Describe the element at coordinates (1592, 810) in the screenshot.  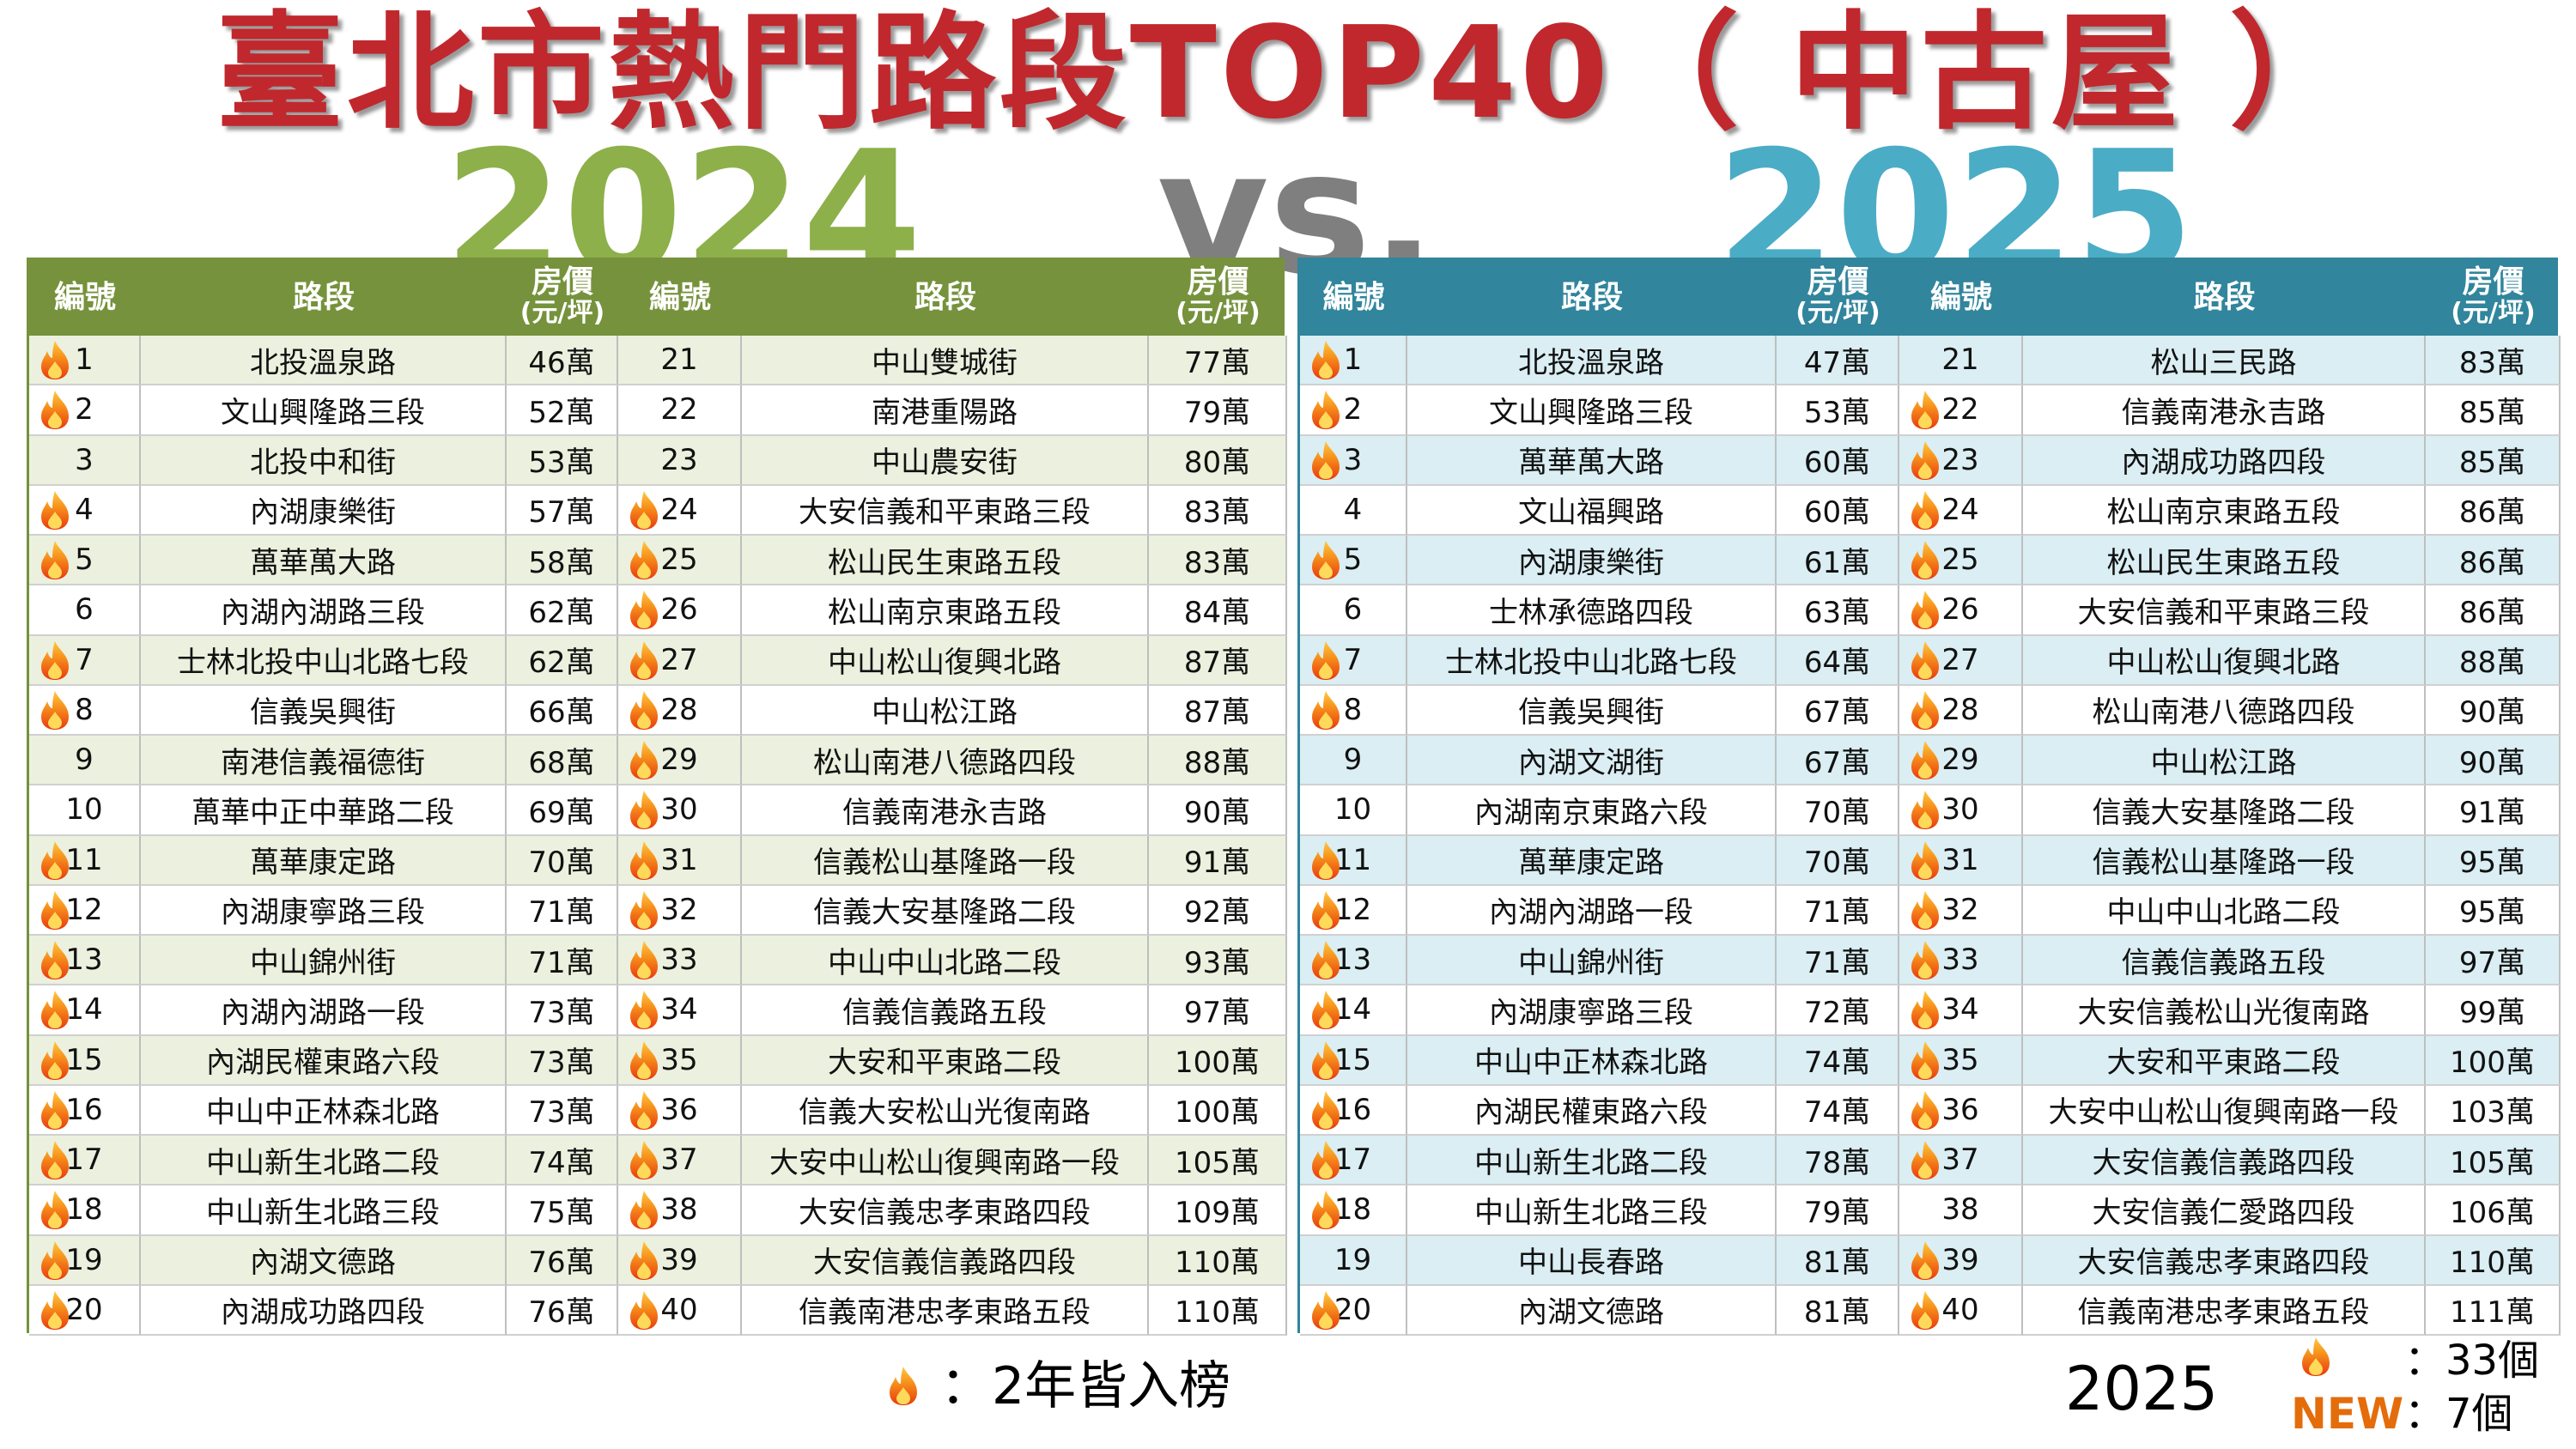
I see `road-cell: 內湖南京東路六段` at that location.